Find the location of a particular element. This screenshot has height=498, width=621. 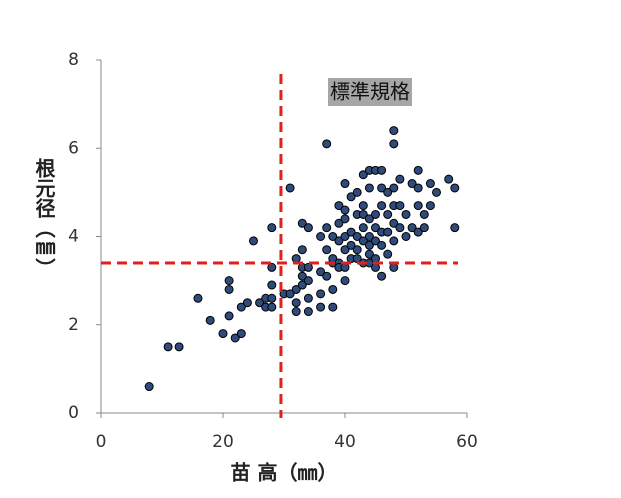

x-tick-label: 60 is located at coordinates (467, 442).